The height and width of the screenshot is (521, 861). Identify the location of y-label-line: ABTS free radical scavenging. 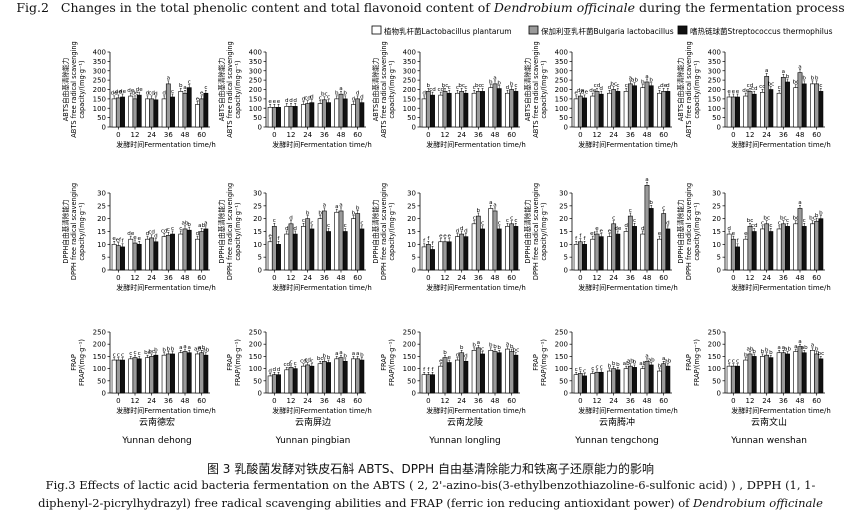
(536, 89).